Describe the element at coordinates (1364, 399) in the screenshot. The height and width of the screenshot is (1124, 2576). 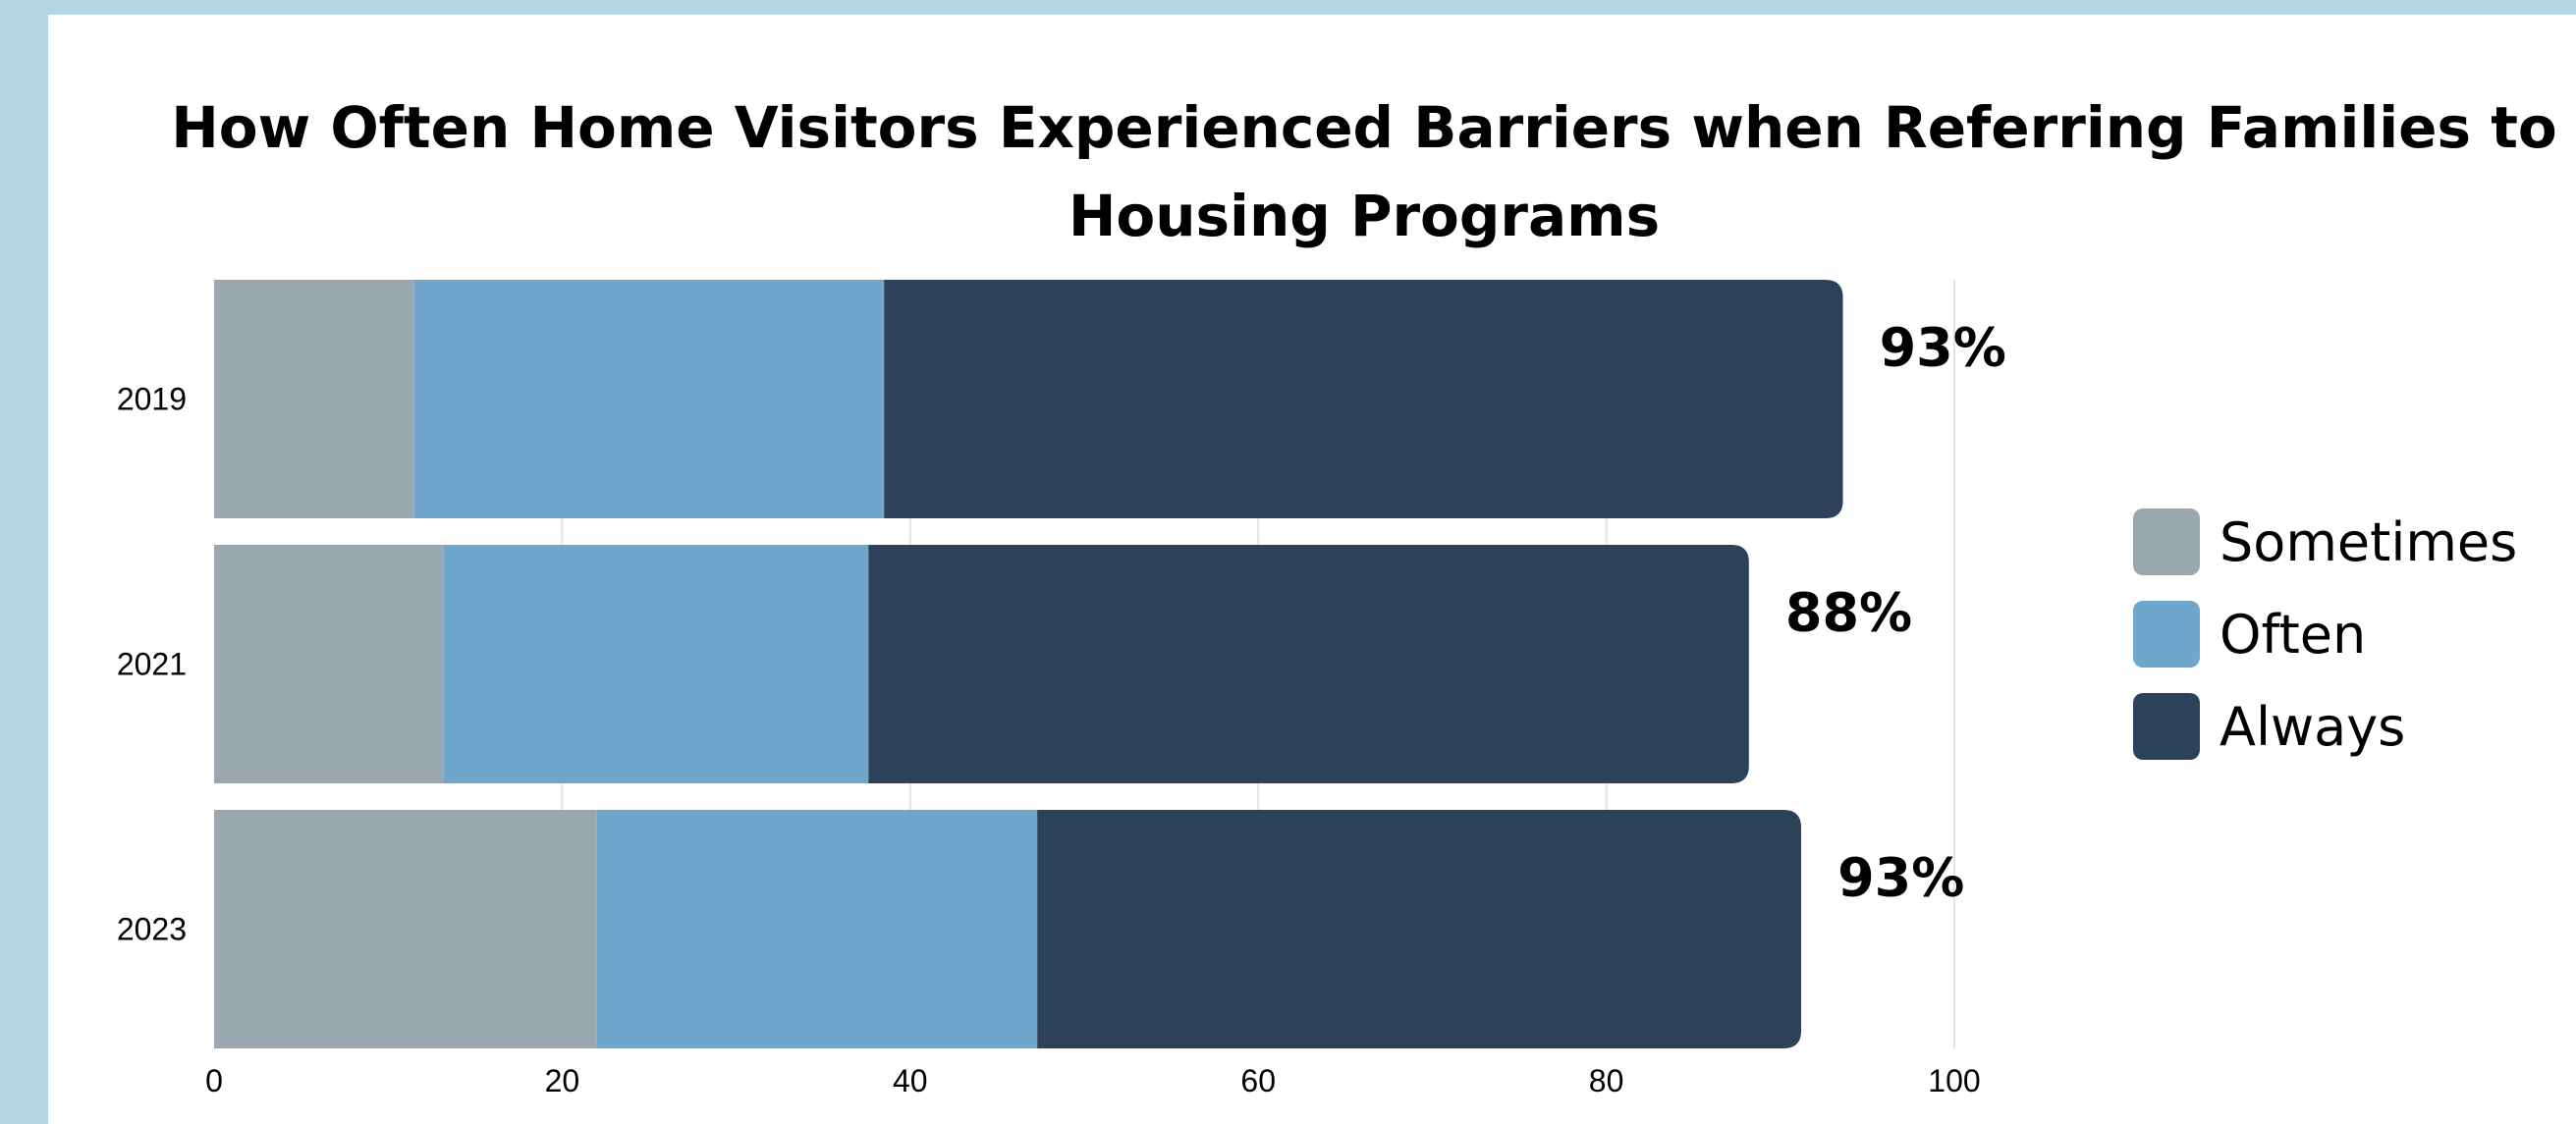
I see `bar-segment-always-2019` at that location.